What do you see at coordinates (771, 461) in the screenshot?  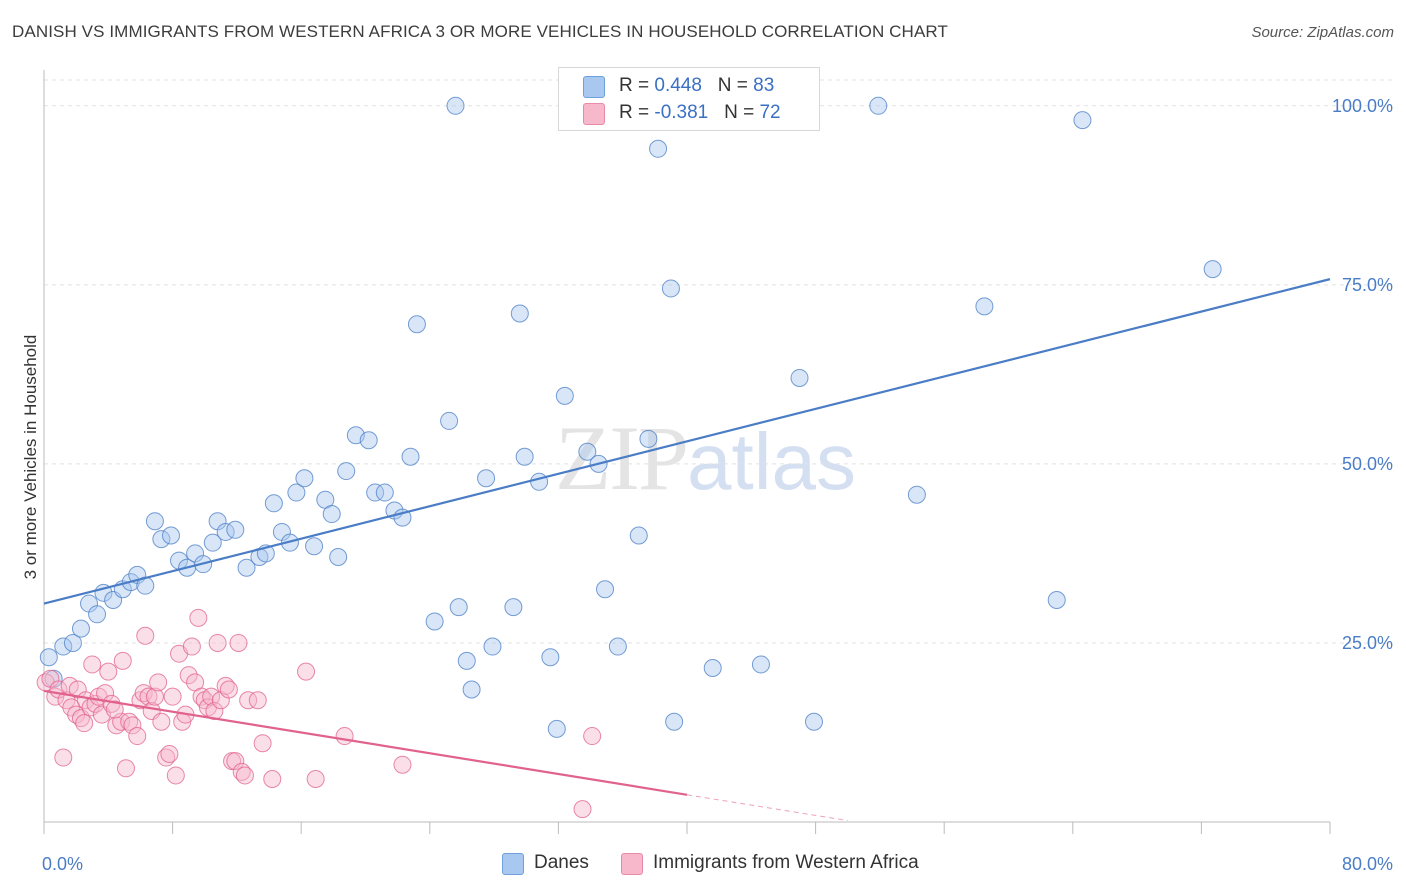 I see `watermark-atlas: atlas` at bounding box center [771, 461].